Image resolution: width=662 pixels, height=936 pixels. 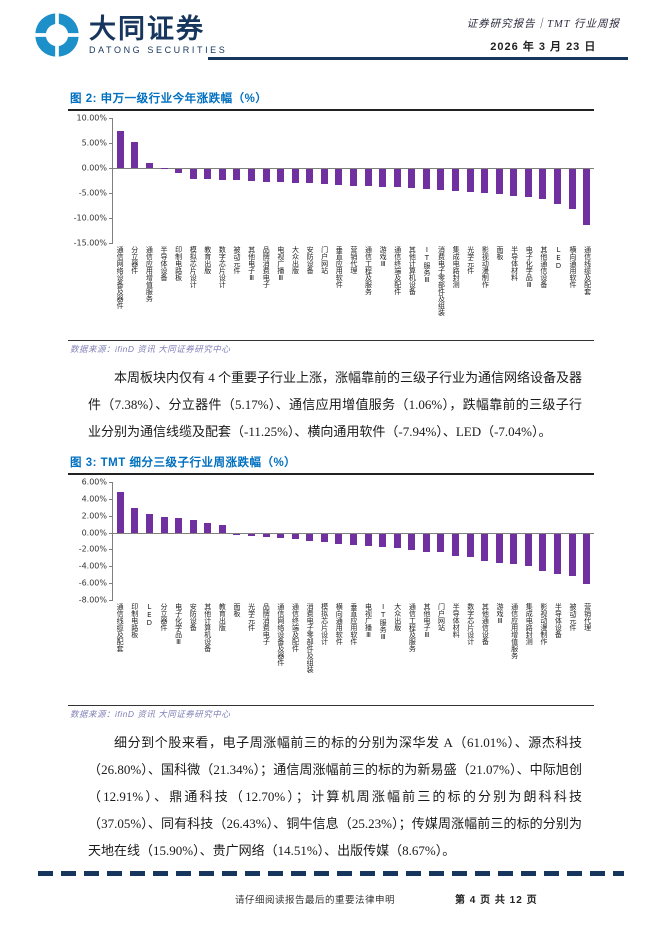 I want to click on figure2-title: 图 2: 申万一级行业今年涨跌幅（%）, so click(x=331, y=99).